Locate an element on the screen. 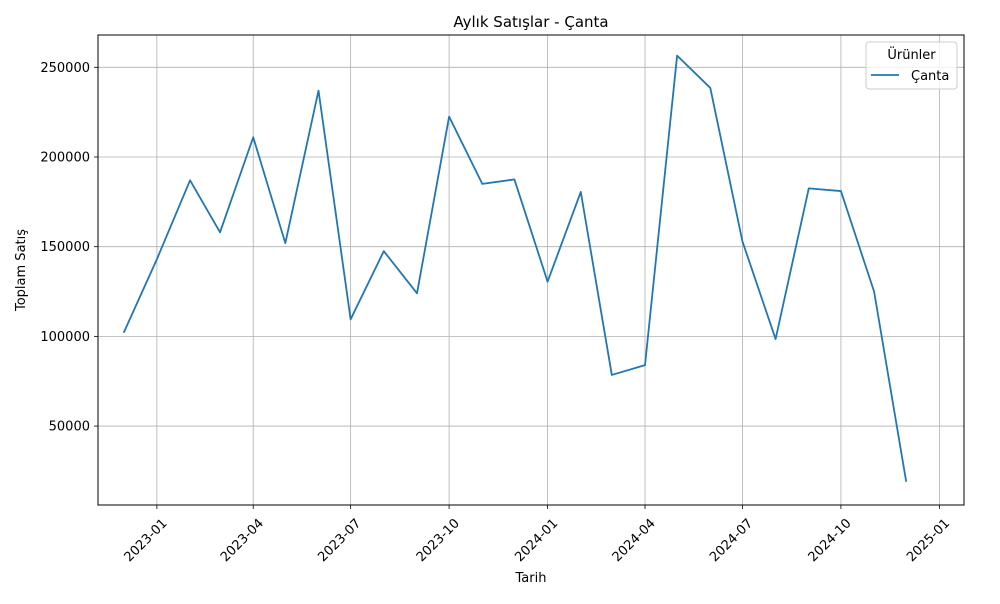 Image resolution: width=1000 pixels, height=604 pixels. x-tick-label: 2025-01 is located at coordinates (928, 540).